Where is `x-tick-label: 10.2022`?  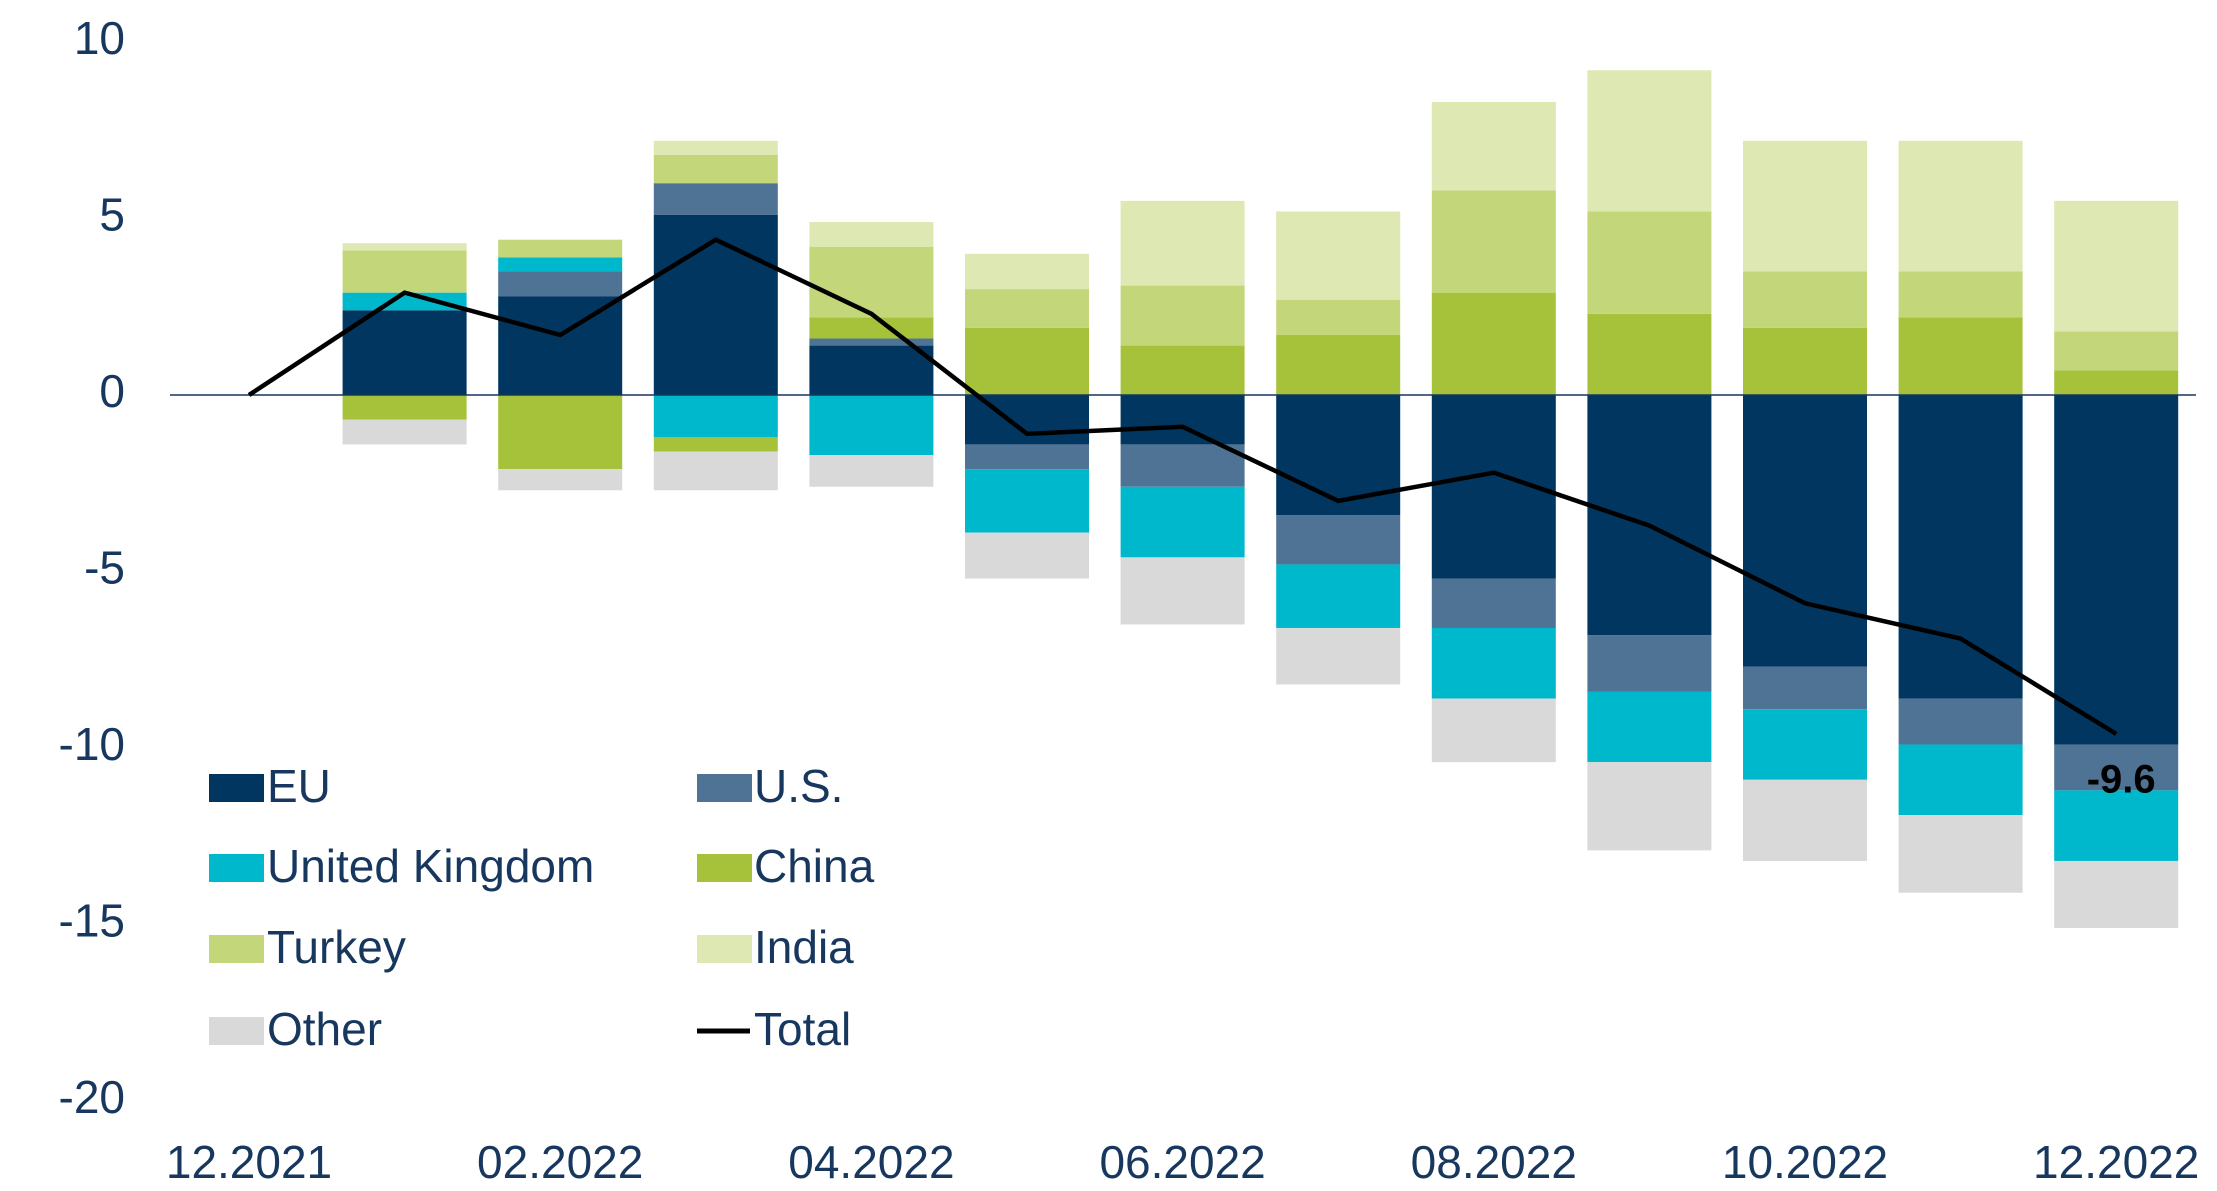
x-tick-label: 10.2022 is located at coordinates (1805, 1162).